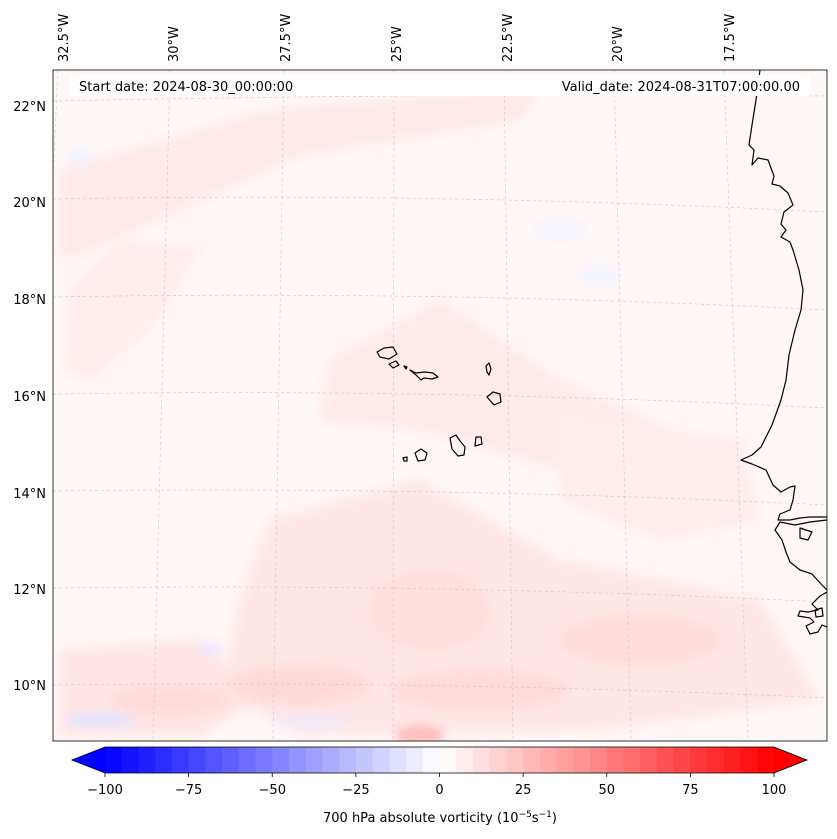 Image resolution: width=837 pixels, height=839 pixels. Describe the element at coordinates (29, 300) in the screenshot. I see `lat-label-18n: 18°N` at that location.